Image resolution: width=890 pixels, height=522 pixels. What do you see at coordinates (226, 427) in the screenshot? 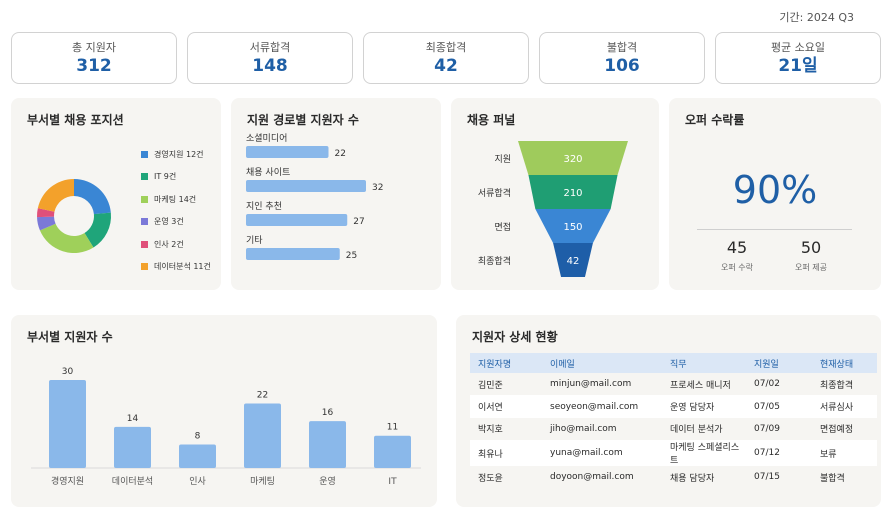
I see `dept-applicants-bar-chart: 30 경영지원 14 데이터분석 8 인사 22 마케팅 16 운영 11 IT` at bounding box center [226, 427].